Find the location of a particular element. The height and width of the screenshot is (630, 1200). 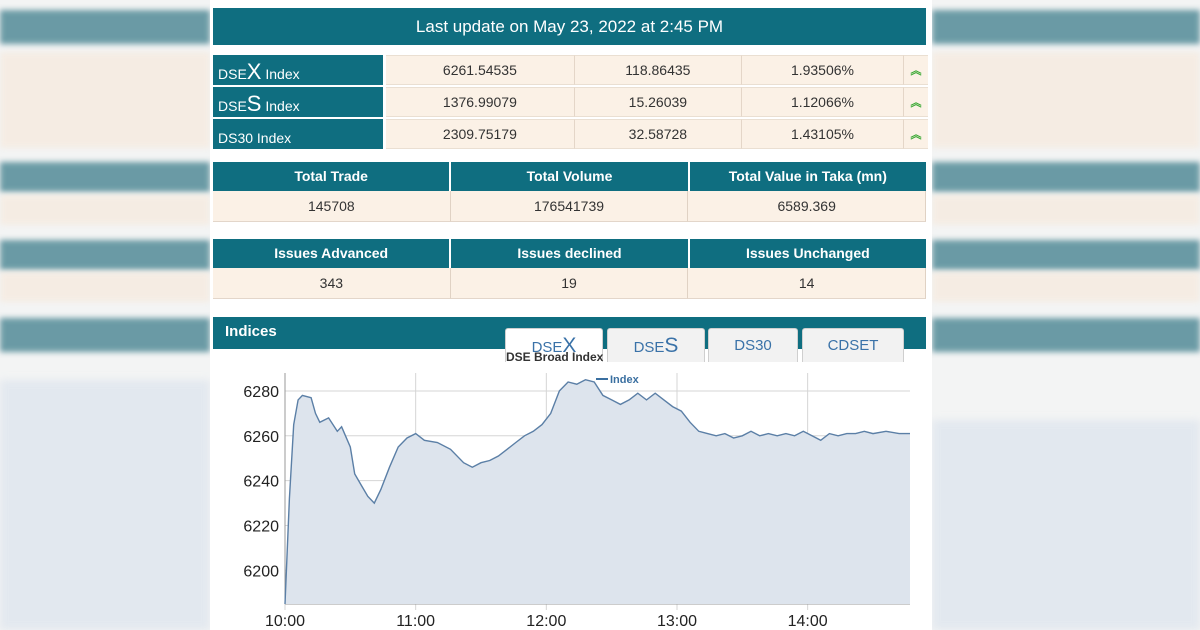

x-tick-label: 10:00 is located at coordinates (285, 621).